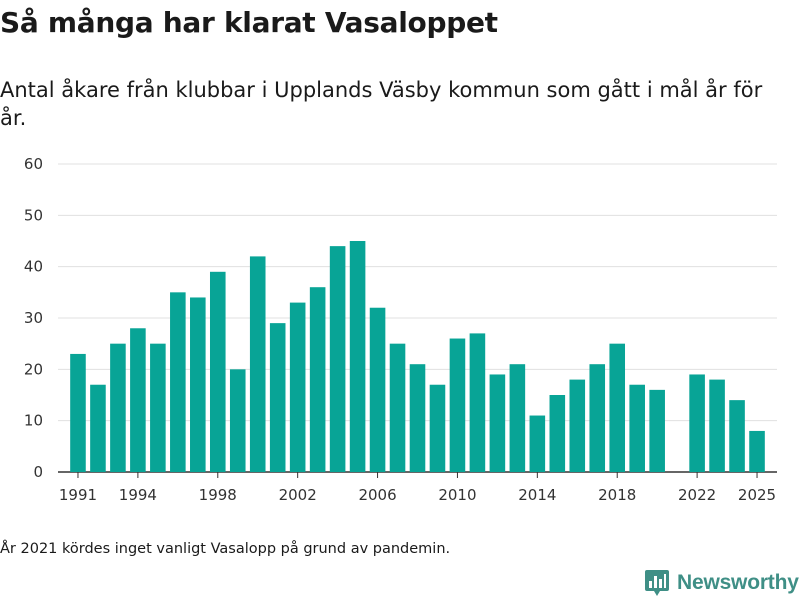  What do you see at coordinates (298, 495) in the screenshot?
I see `x-tick-label: 2002` at bounding box center [298, 495].